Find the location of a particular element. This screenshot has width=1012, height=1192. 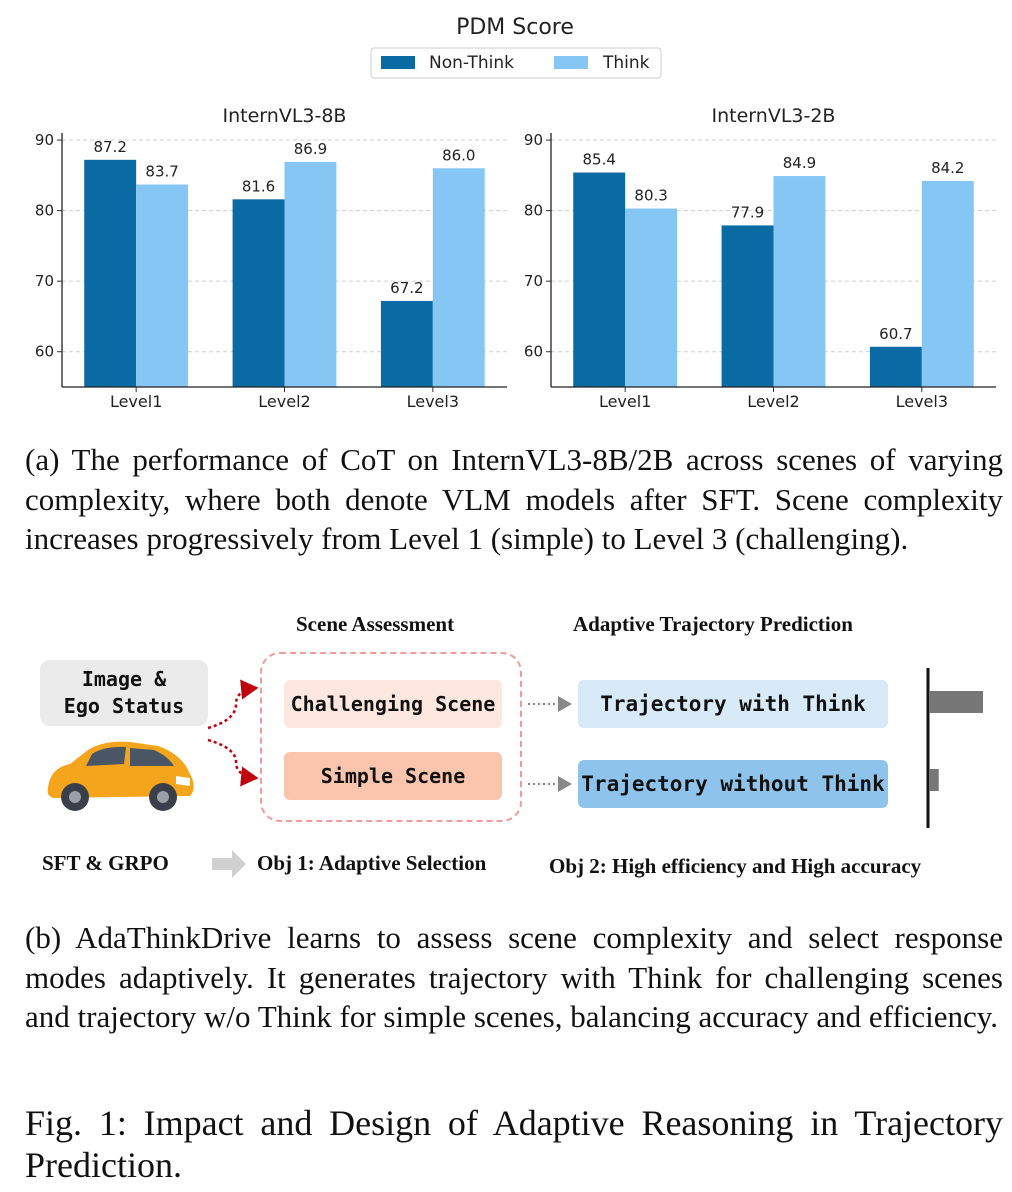

arrow-to-simple is located at coordinates (233, 762).